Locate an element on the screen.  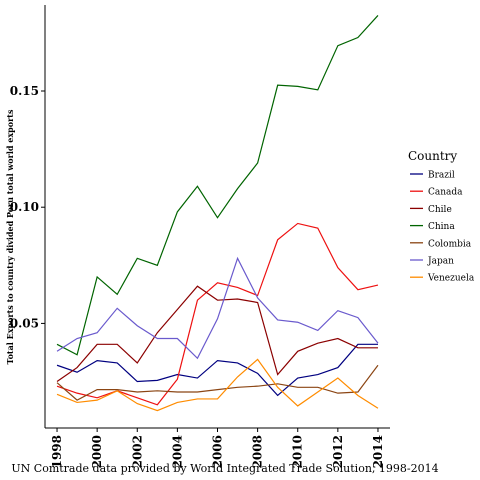
x-tick-label: 1998 is located at coordinates (57, 451).